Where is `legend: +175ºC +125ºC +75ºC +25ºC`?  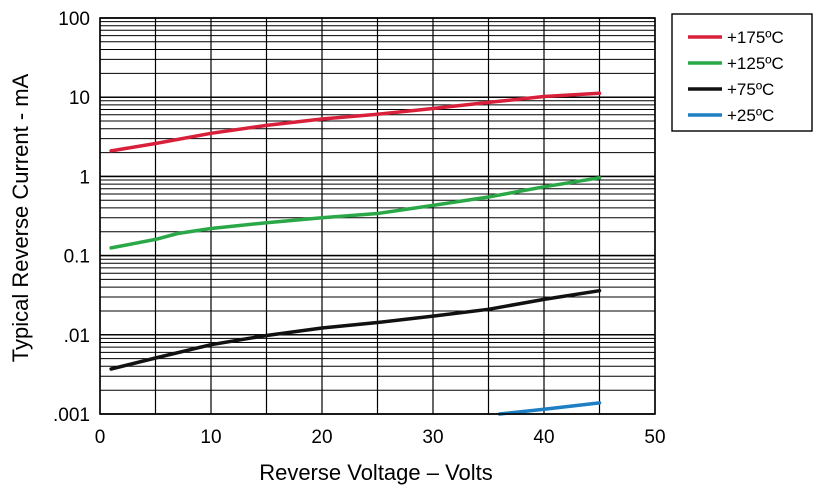
legend: +175ºC +125ºC +75ºC +25ºC is located at coordinates (742, 72).